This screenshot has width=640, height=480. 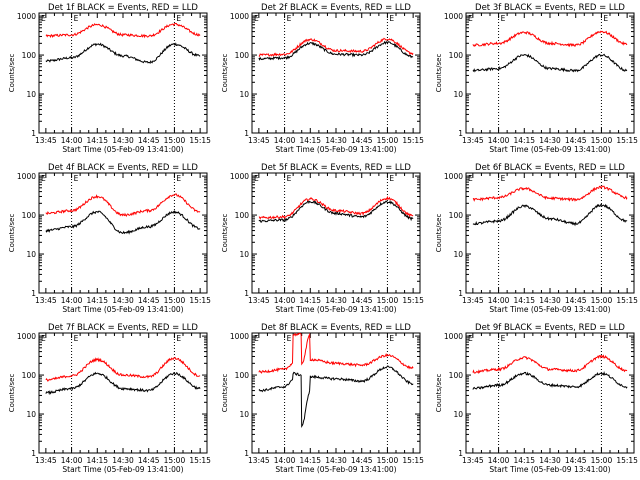 What do you see at coordinates (550, 168) in the screenshot?
I see `chart-title: Det 6f BLACK = Events, RED = LLD` at bounding box center [550, 168].